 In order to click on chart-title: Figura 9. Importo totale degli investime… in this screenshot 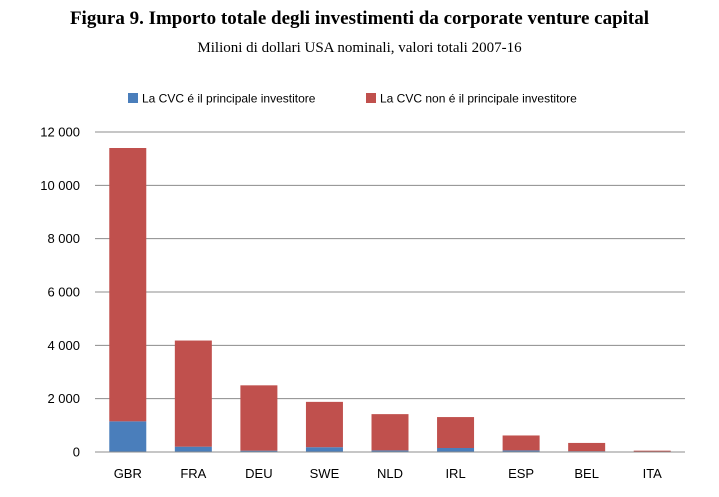, I will do `click(359, 18)`.